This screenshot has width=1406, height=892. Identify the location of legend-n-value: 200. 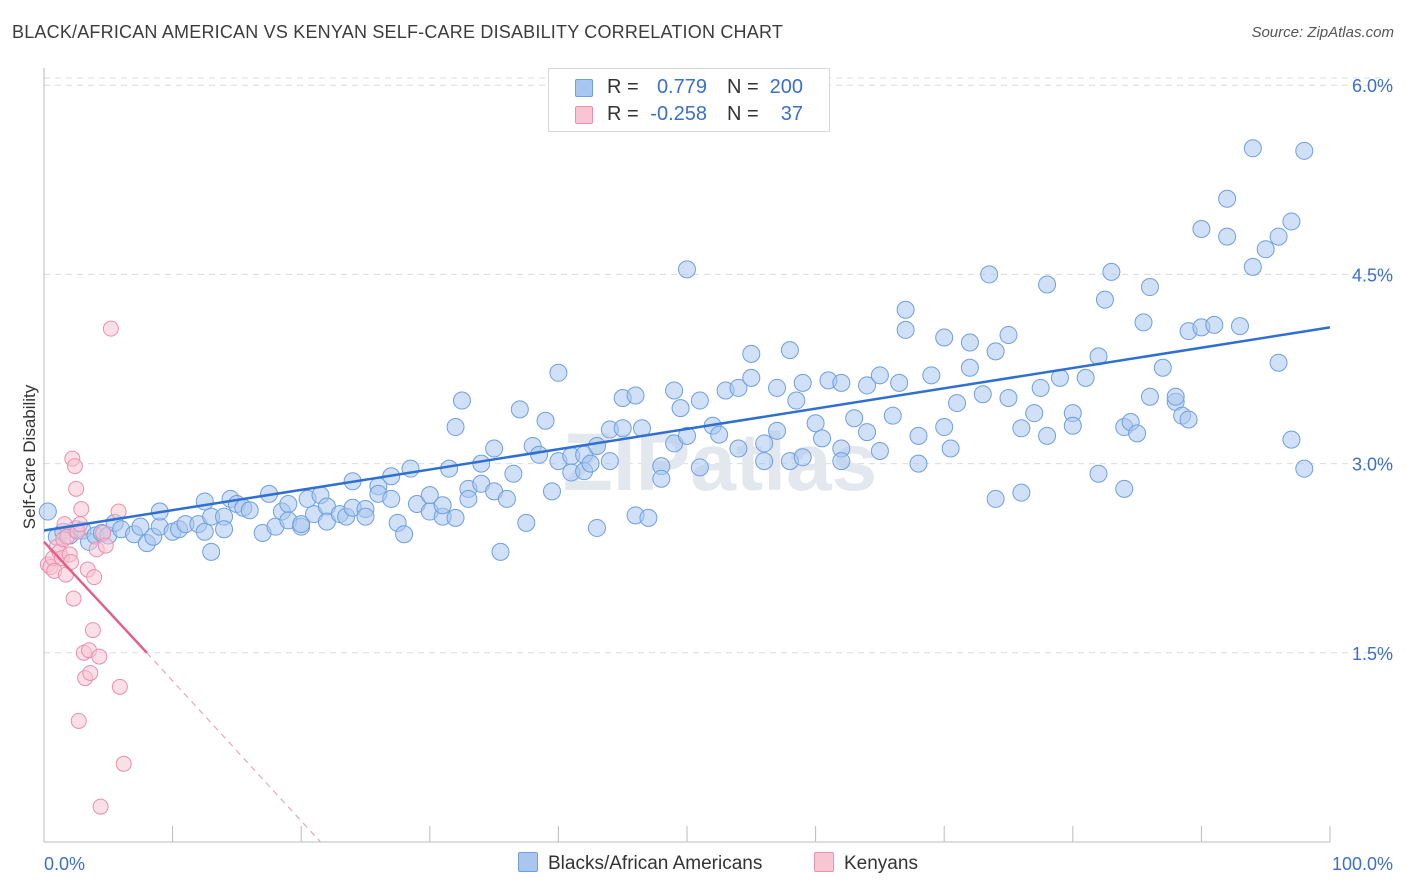
(786, 87).